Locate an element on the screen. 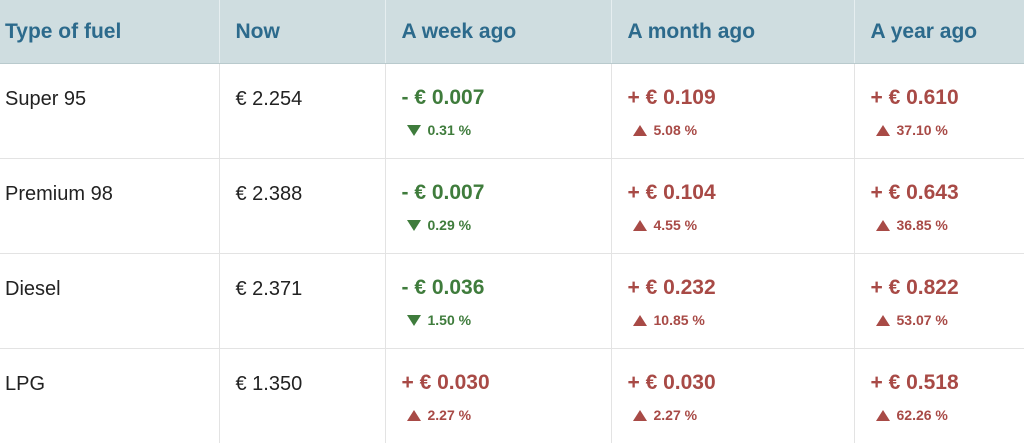  year-change-cell: + € 0.643 36.85 % is located at coordinates (939, 206).